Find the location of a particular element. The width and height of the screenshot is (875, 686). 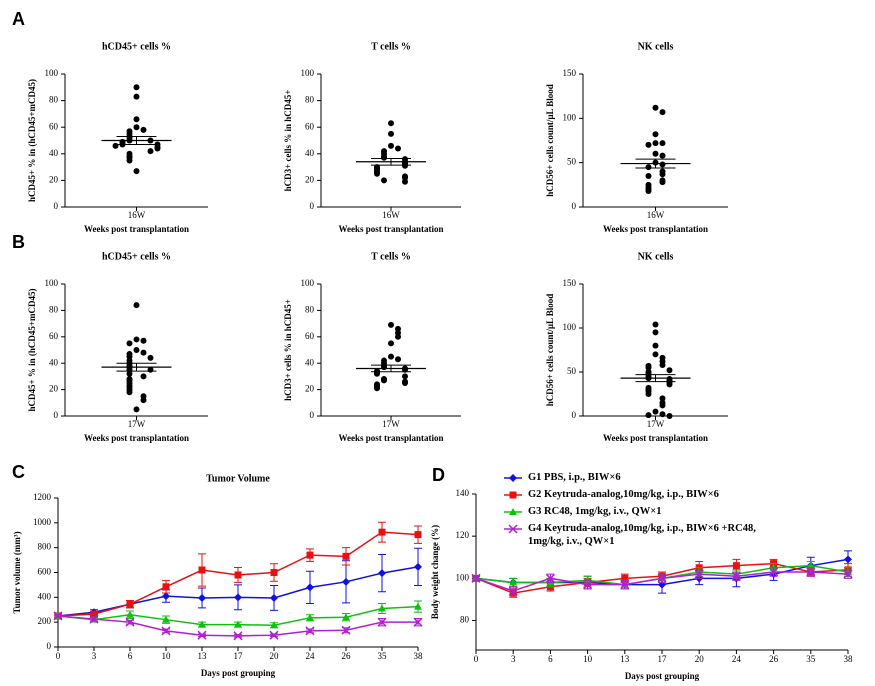

y-tick-label: 140 is located at coordinates (463, 493).